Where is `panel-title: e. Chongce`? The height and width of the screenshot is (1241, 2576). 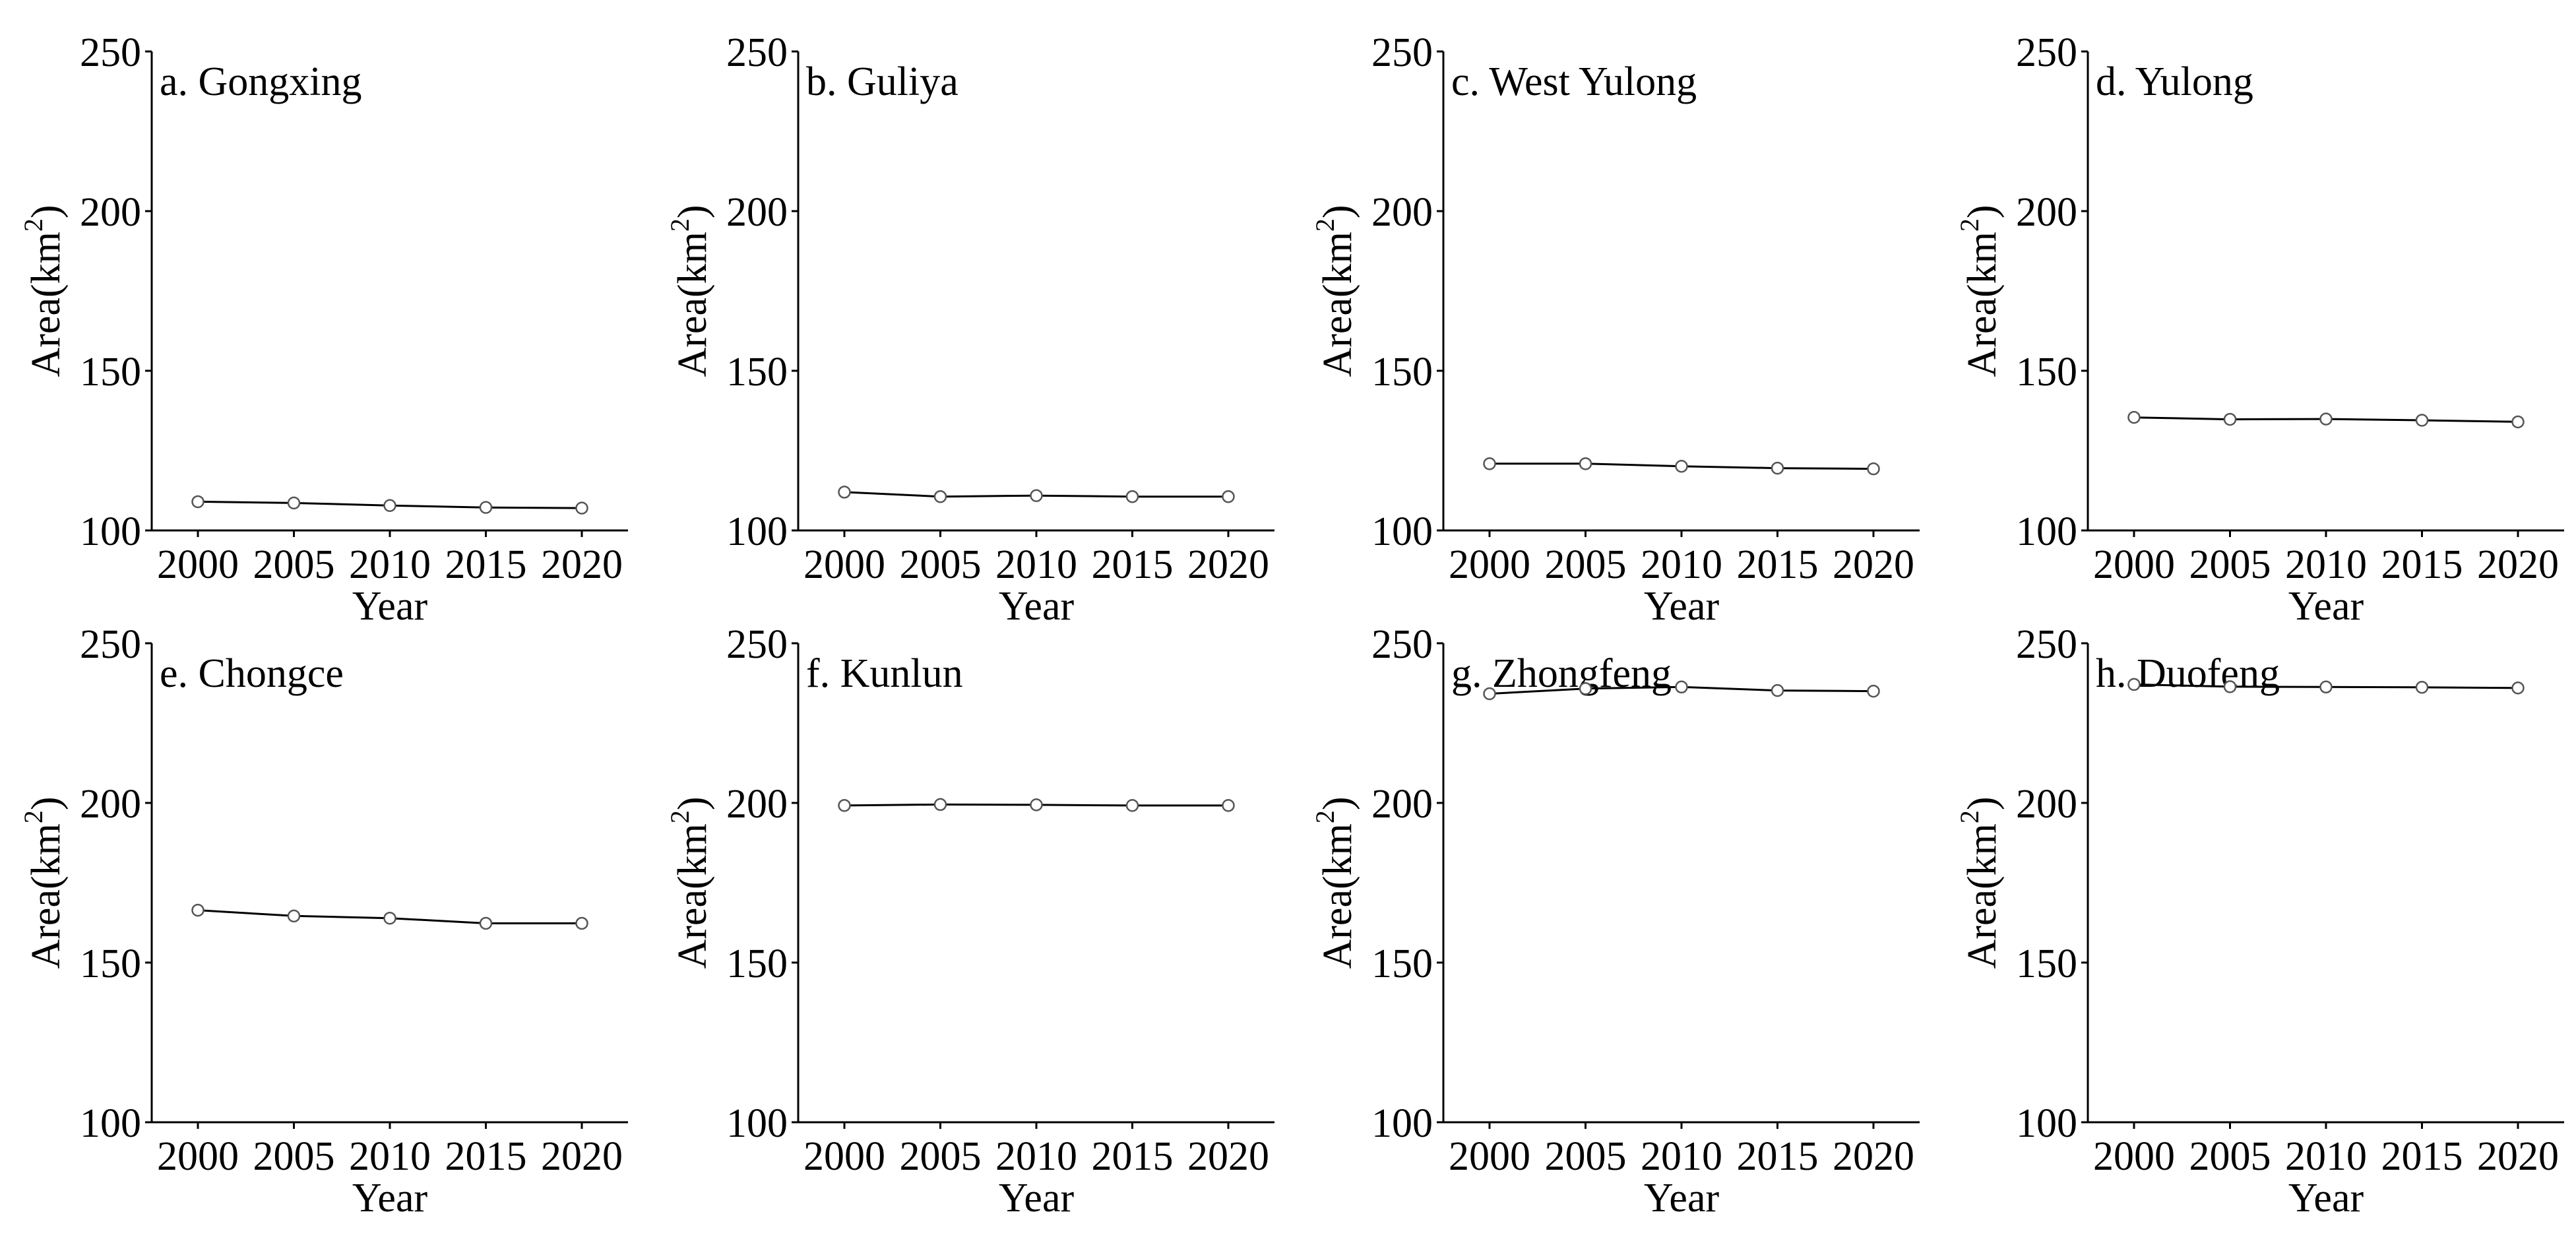 panel-title: e. Chongce is located at coordinates (252, 673).